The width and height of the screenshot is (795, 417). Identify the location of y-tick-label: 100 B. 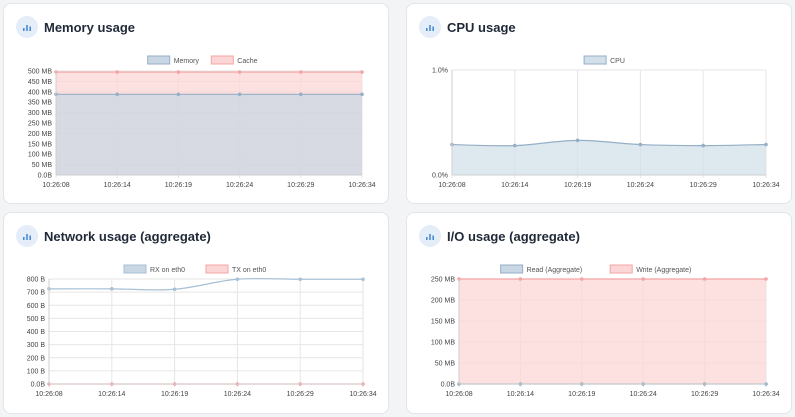
(36, 371).